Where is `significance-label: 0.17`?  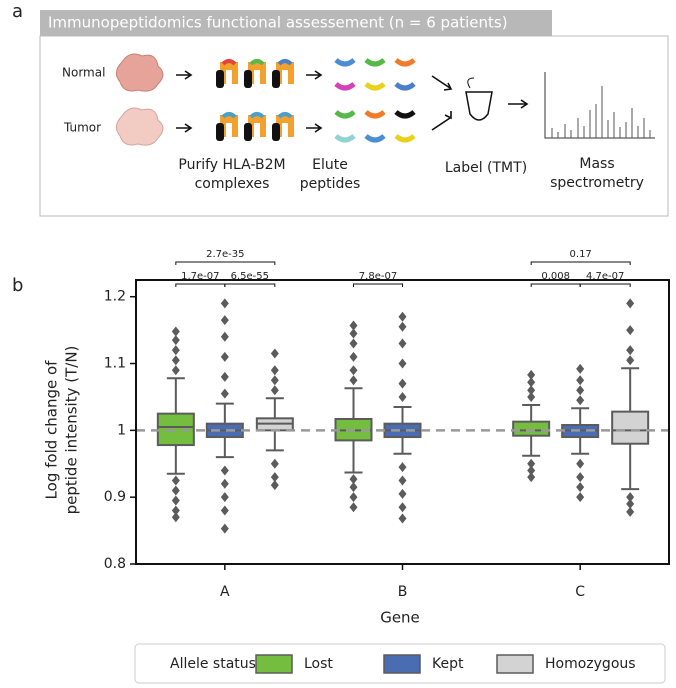 significance-label: 0.17 is located at coordinates (581, 254).